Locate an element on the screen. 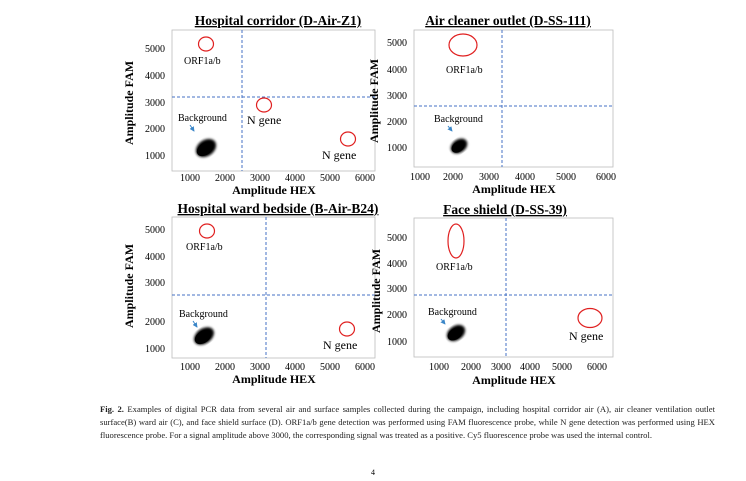  panel-c-xticks: 1000 2000 3000 4000 5000 6000 is located at coordinates (277, 367).